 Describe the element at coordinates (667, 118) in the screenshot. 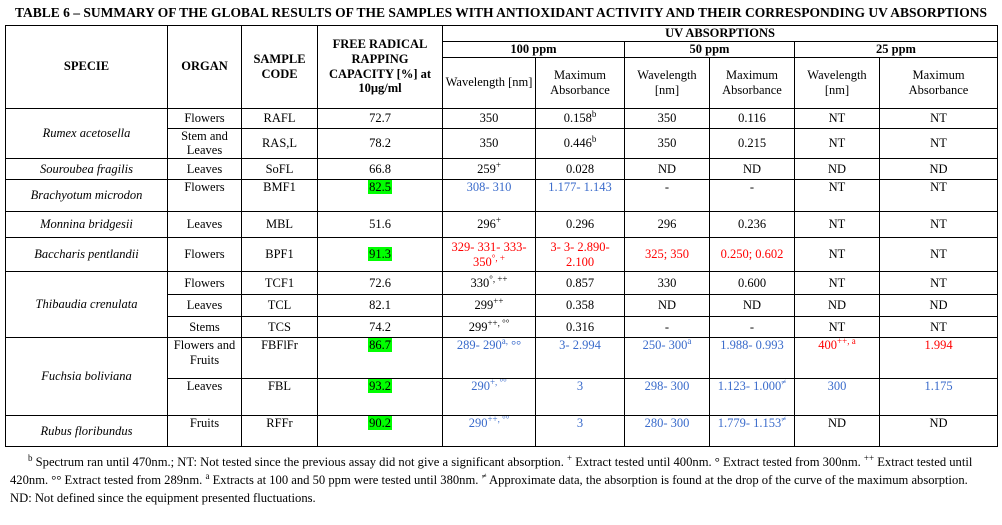

I see `wavelength-50ppm-cell: 350` at that location.